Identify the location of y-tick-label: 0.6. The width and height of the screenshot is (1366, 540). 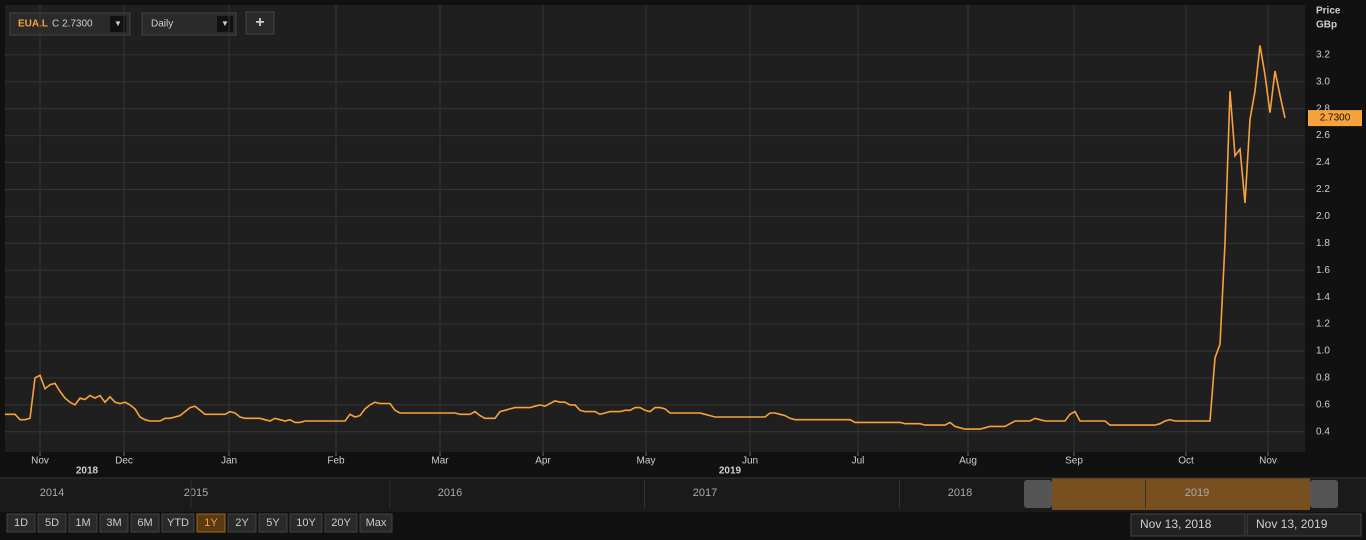
(1323, 405).